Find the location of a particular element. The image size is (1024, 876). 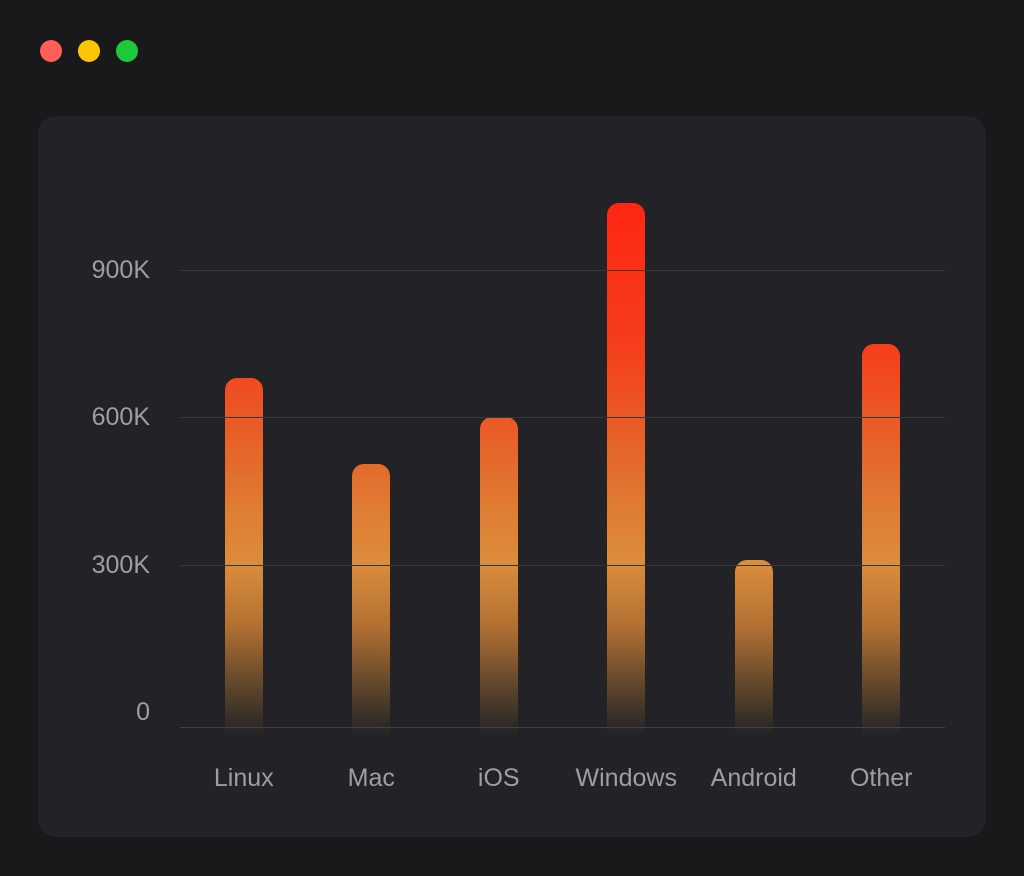

bar-android is located at coordinates (753, 647).